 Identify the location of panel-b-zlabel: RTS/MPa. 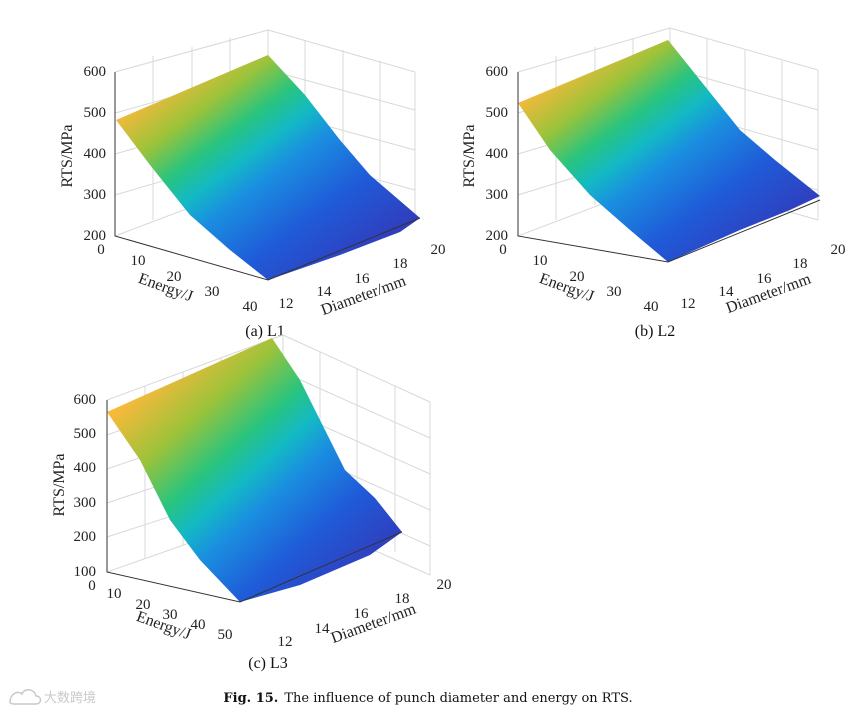
(469, 155).